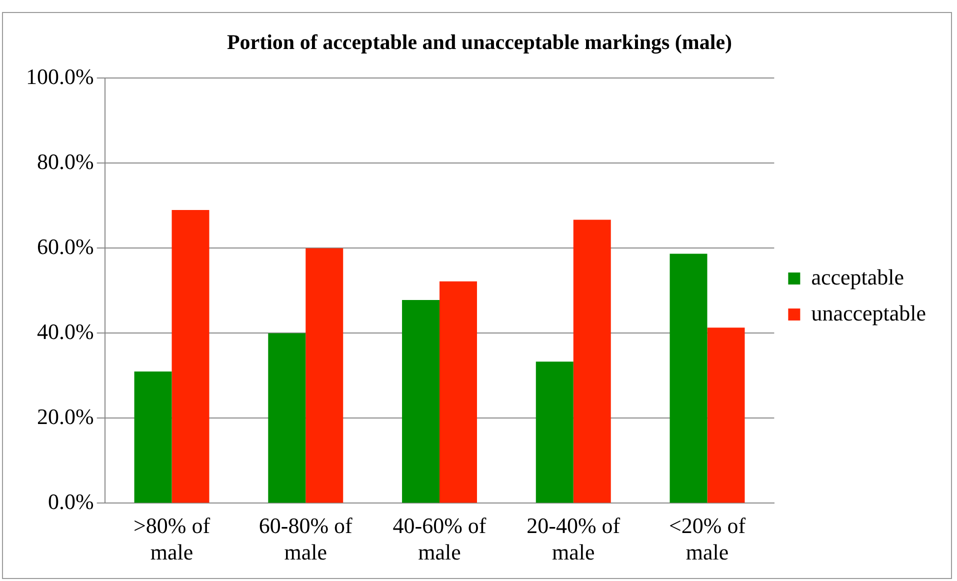 This screenshot has height=581, width=957. Describe the element at coordinates (707, 539) in the screenshot. I see `x-tick-label: <20% of male` at that location.